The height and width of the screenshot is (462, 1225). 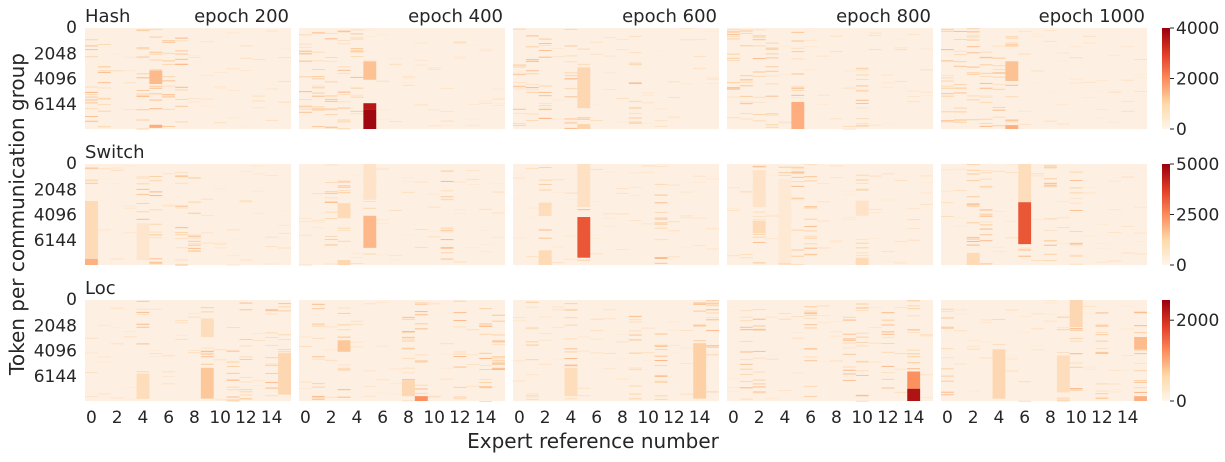 I want to click on panel-title: epoch 400, so click(x=455, y=16).